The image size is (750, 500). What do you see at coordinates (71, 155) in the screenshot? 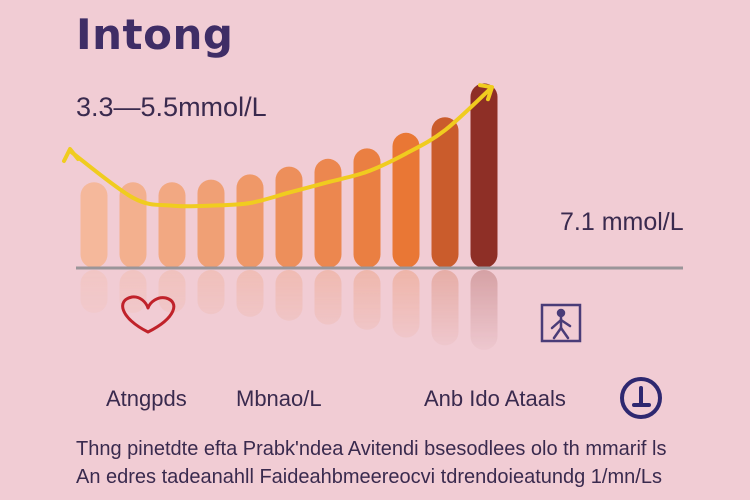
I see `trend-arrow-left` at bounding box center [71, 155].